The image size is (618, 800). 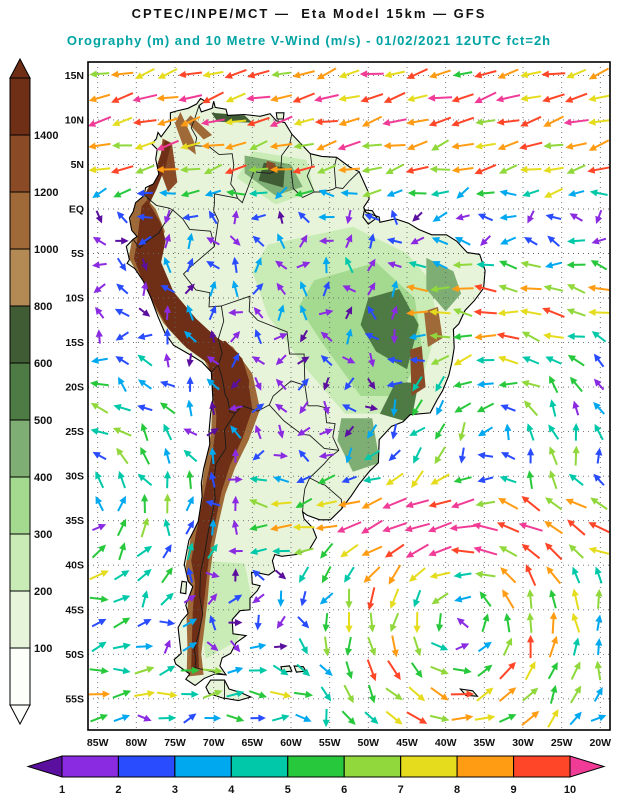 I want to click on svg-text: 45S, so click(x=74, y=610).